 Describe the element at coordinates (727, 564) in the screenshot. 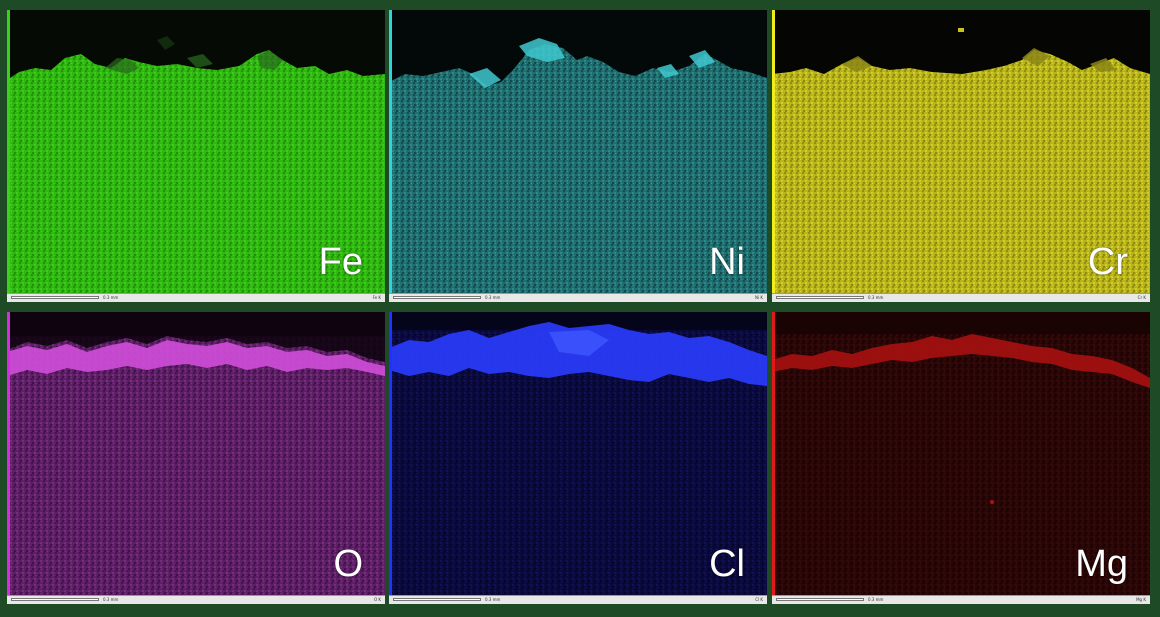

I see `element-label-cl: Cl` at that location.